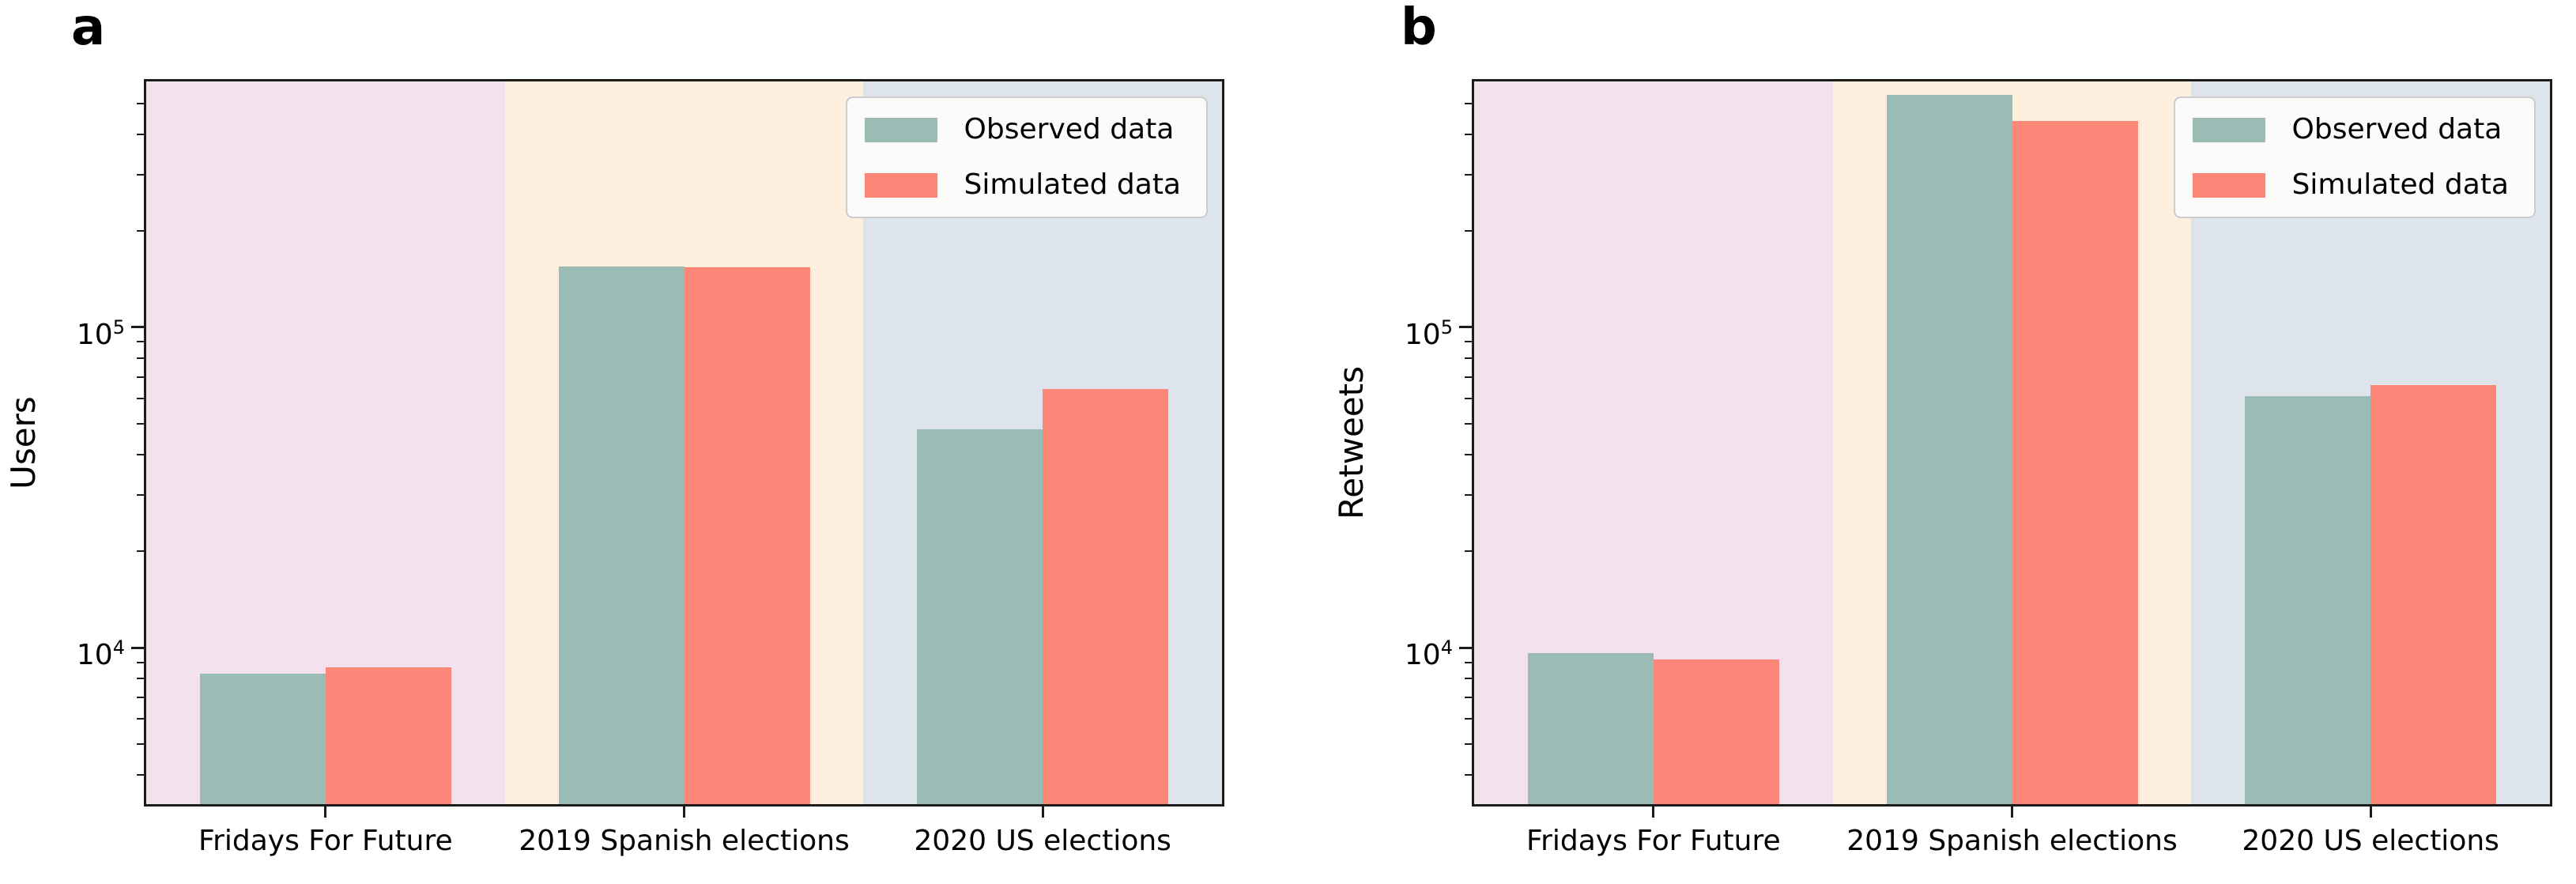 The image size is (2576, 884). Describe the element at coordinates (1419, 28) in the screenshot. I see `panel-b-letter: b` at that location.